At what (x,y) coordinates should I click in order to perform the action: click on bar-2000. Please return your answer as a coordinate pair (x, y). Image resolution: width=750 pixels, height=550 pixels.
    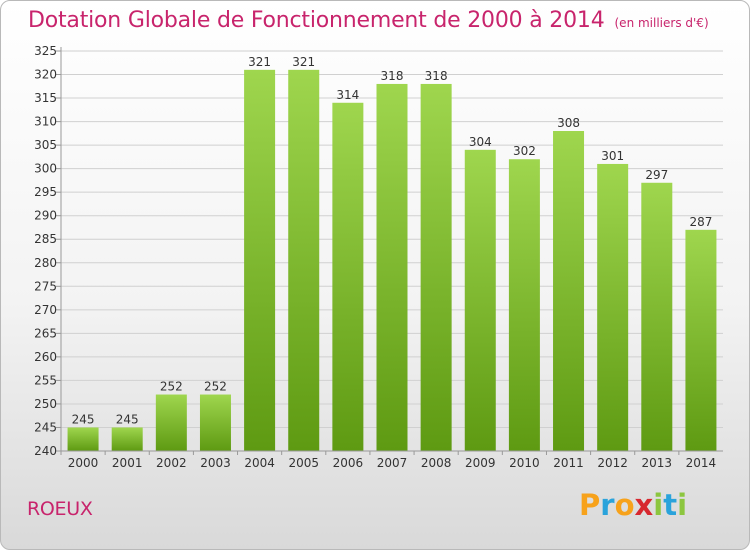
    Looking at the image, I should click on (83, 439).